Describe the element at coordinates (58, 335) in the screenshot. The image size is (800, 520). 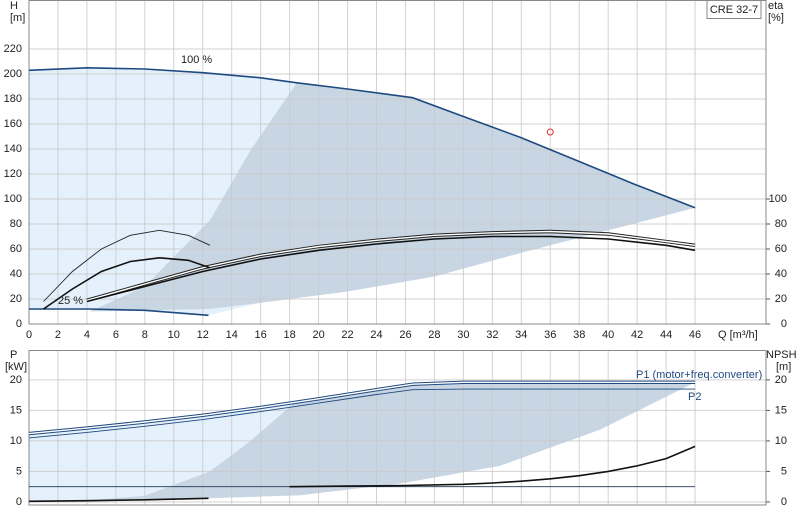
I see `x-tick-label: 2` at that location.